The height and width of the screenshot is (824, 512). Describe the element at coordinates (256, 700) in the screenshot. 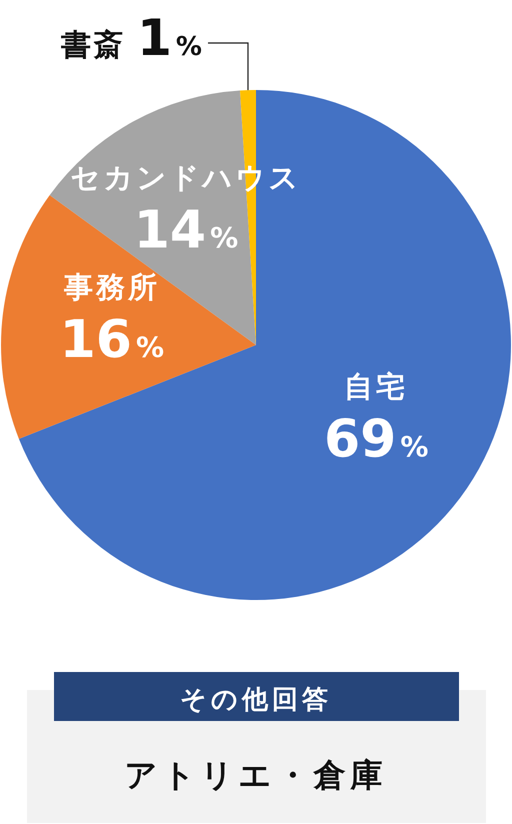

I see `text: その他回答` at that location.